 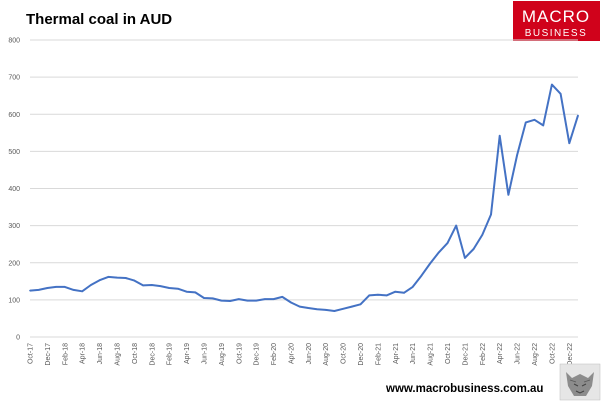 I want to click on x-tick-label: Oct-20, so click(x=344, y=353).